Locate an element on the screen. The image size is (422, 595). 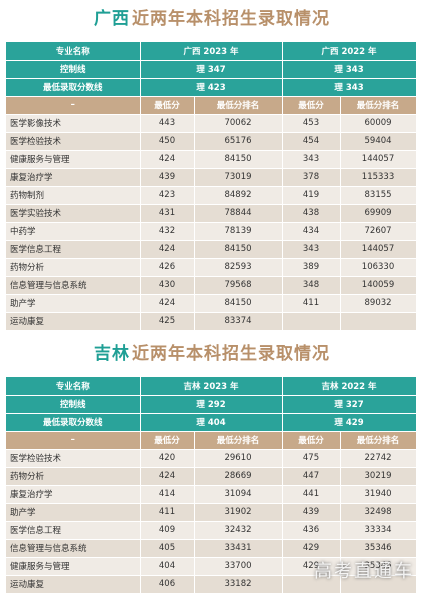
table-row: 康复治疗学 414 31094 441 31940 is located at coordinates (211, 494).